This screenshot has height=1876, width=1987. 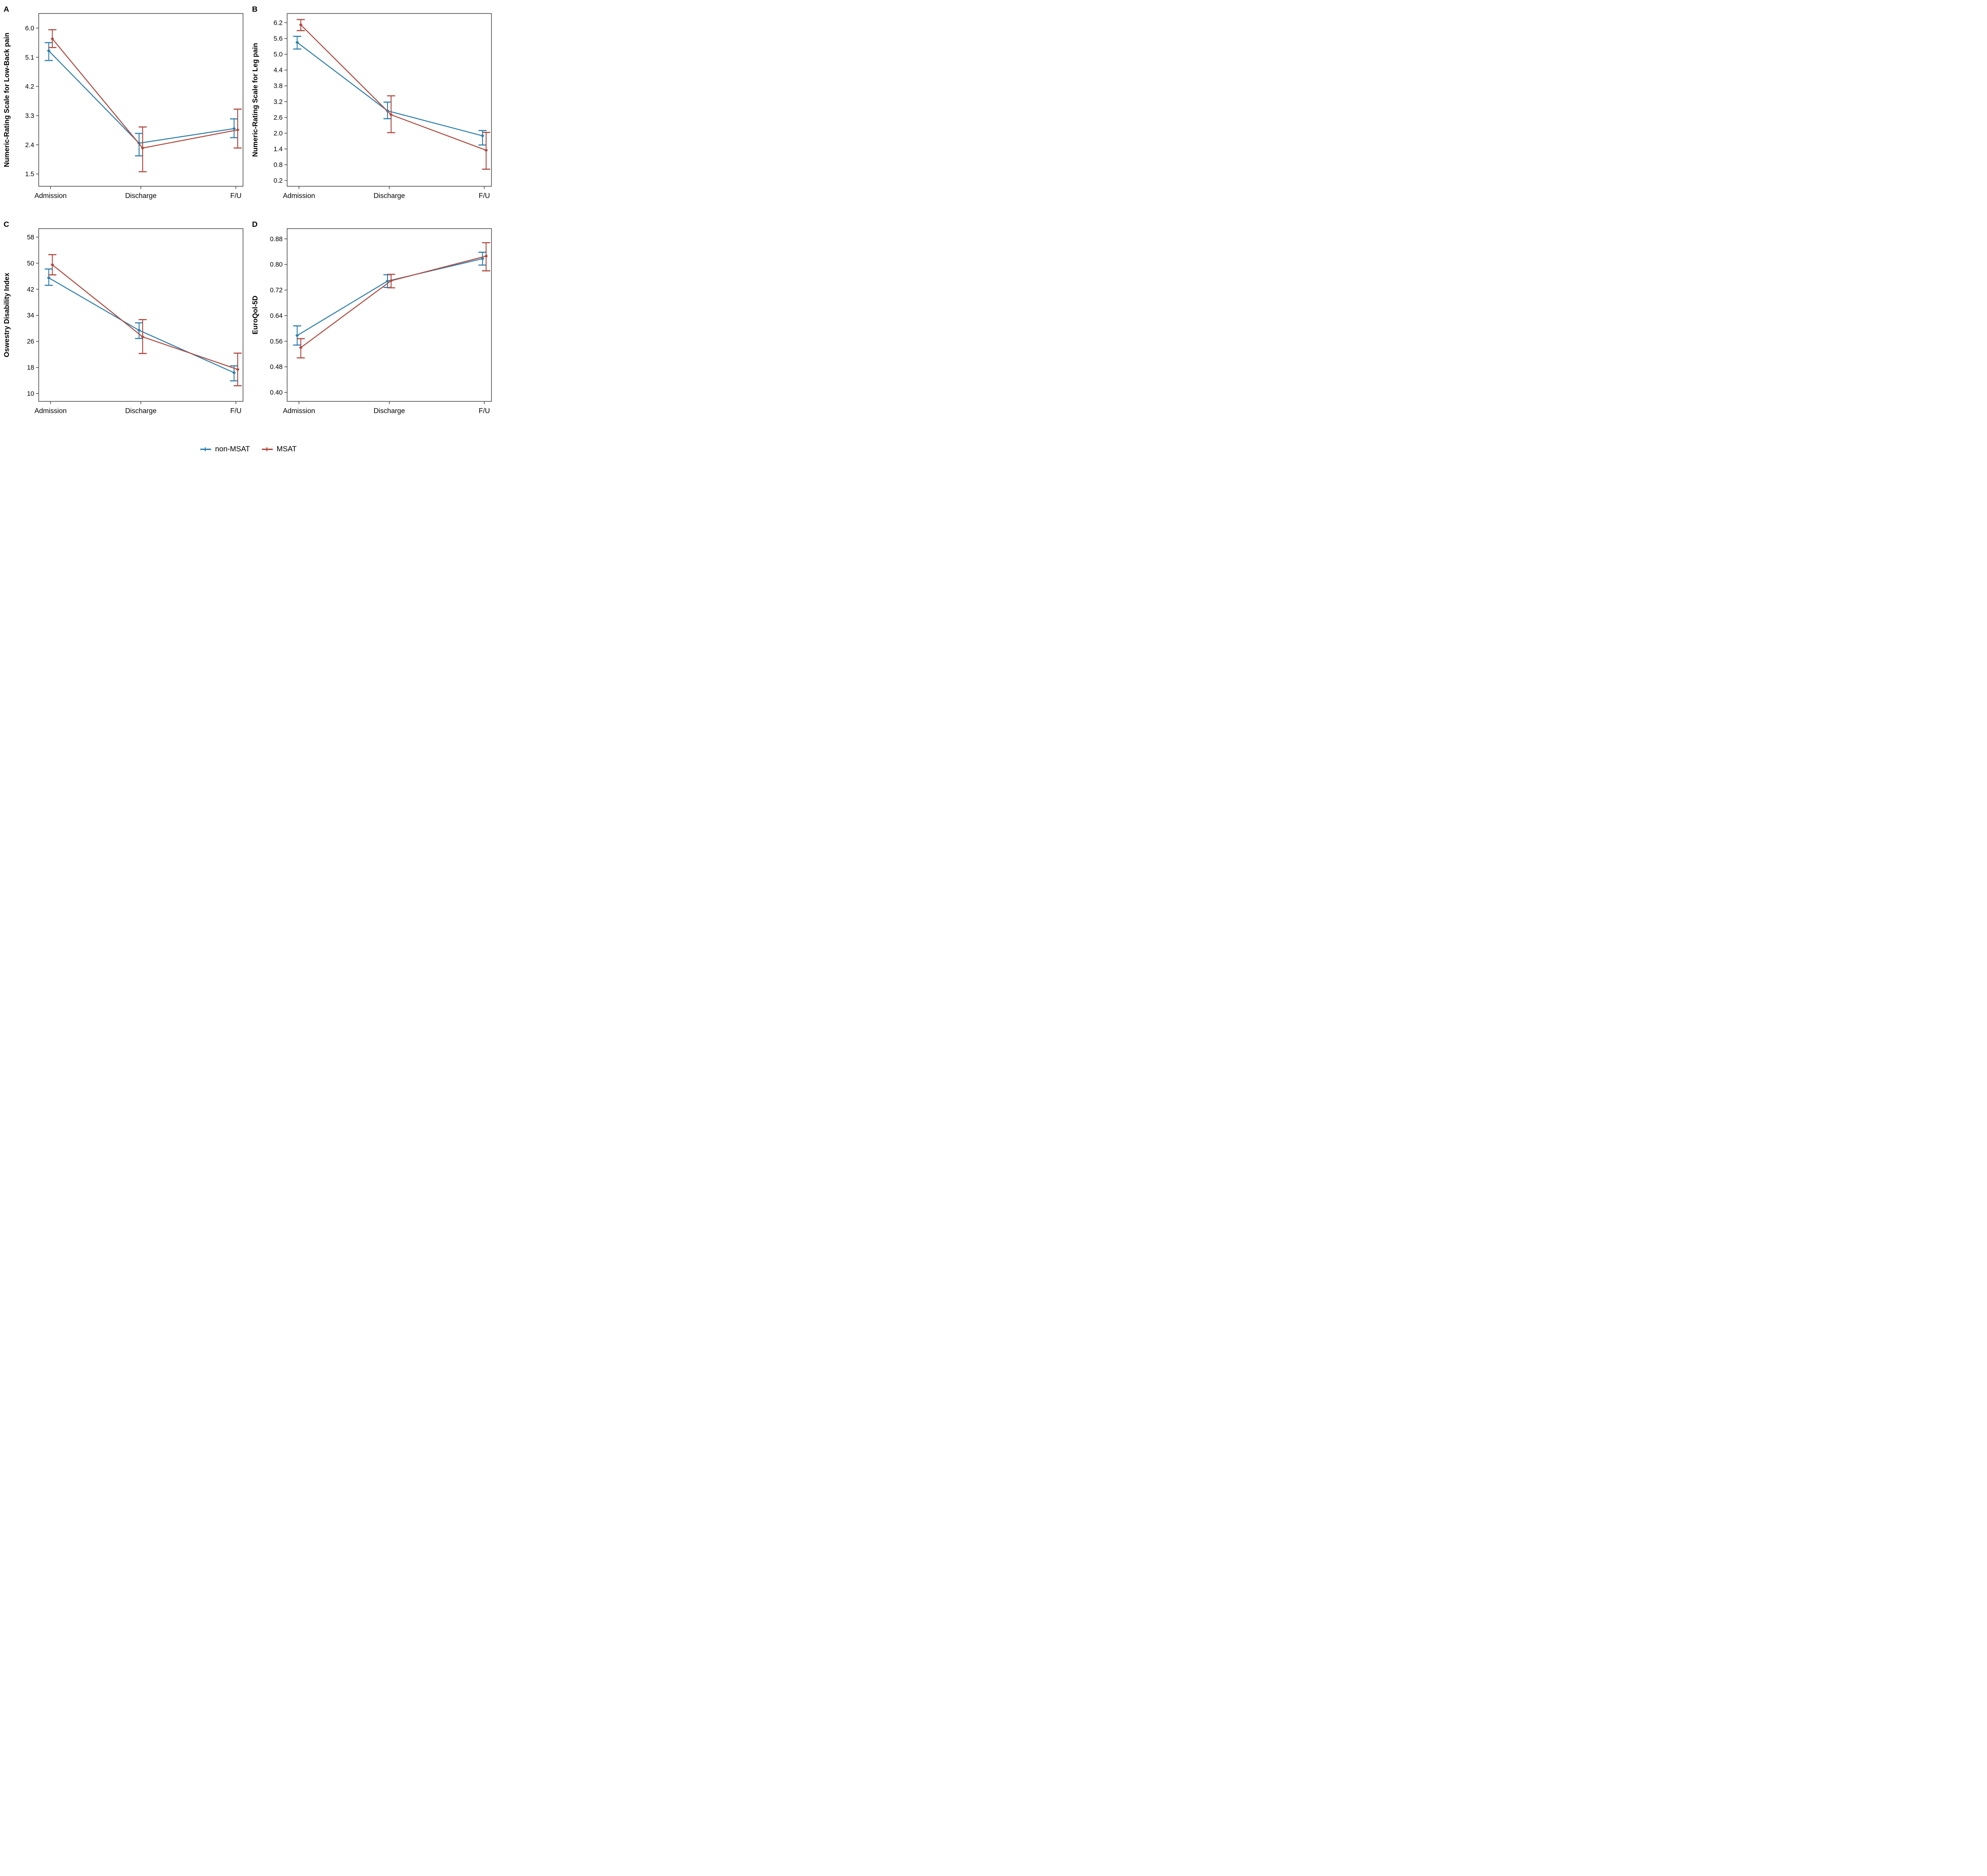 What do you see at coordinates (32, 101) in the screenshot?
I see `y-axis-ticks: 6.0 5.1 4.2 3.3 2.4 1.5` at bounding box center [32, 101].